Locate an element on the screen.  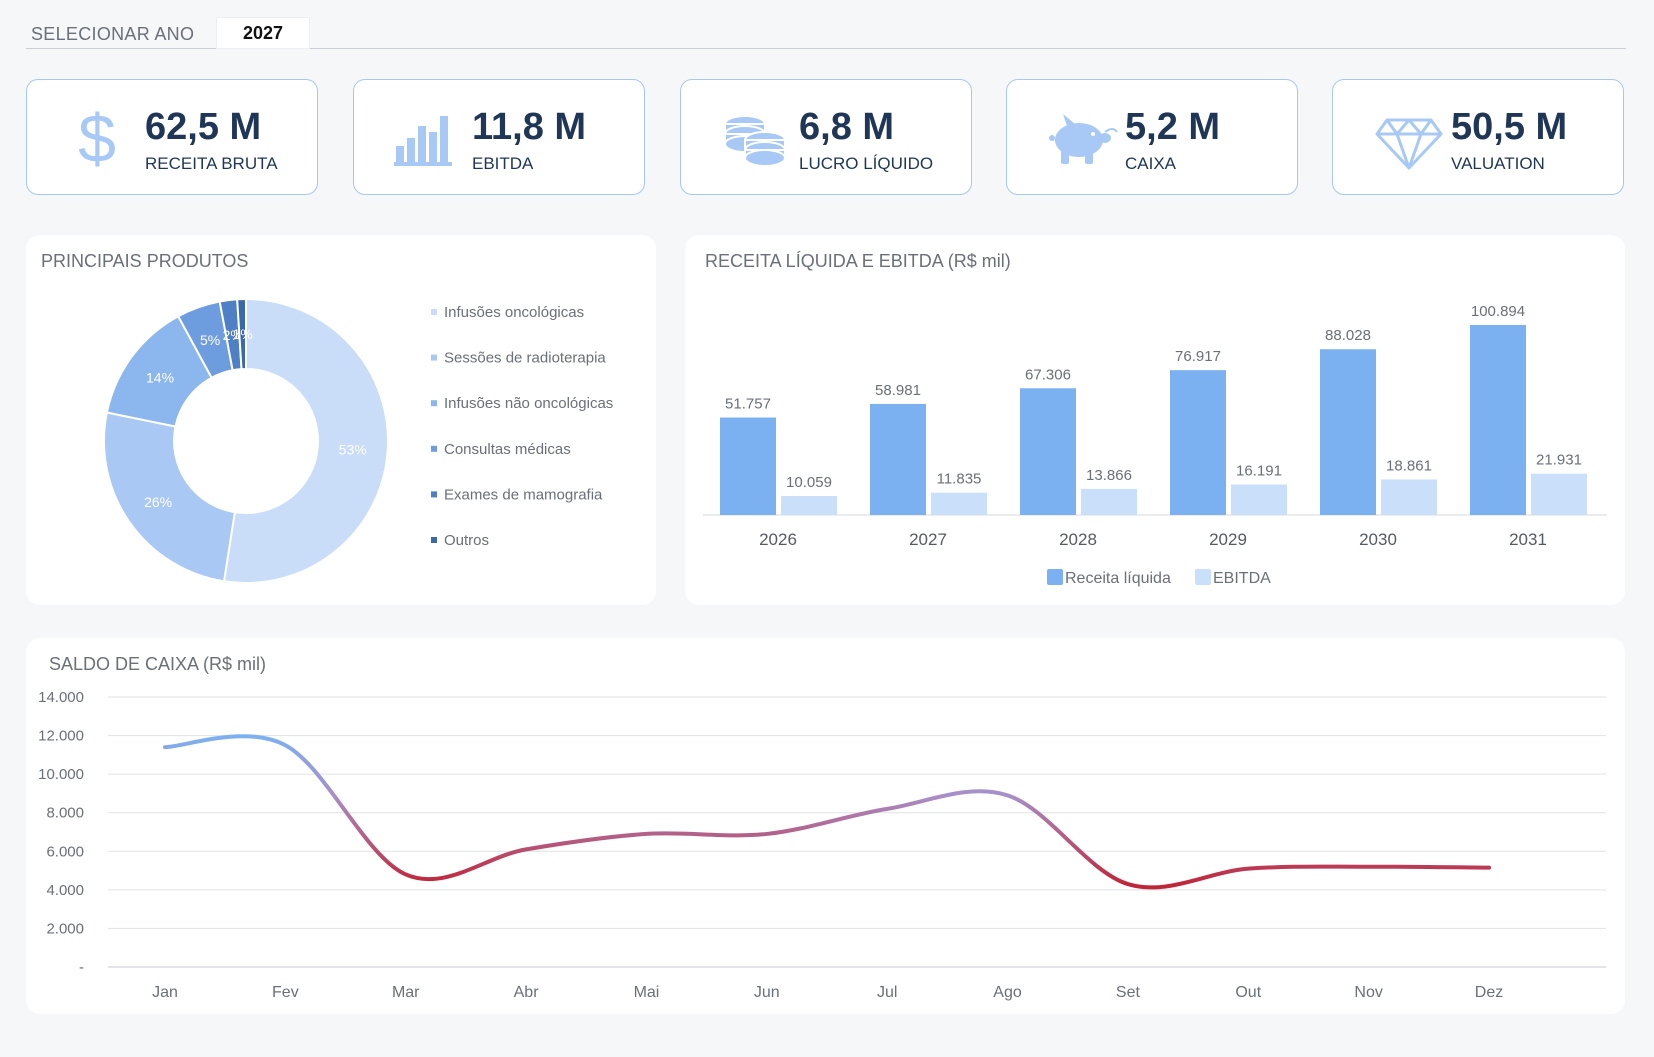
bar-chart-icon is located at coordinates (423, 141).